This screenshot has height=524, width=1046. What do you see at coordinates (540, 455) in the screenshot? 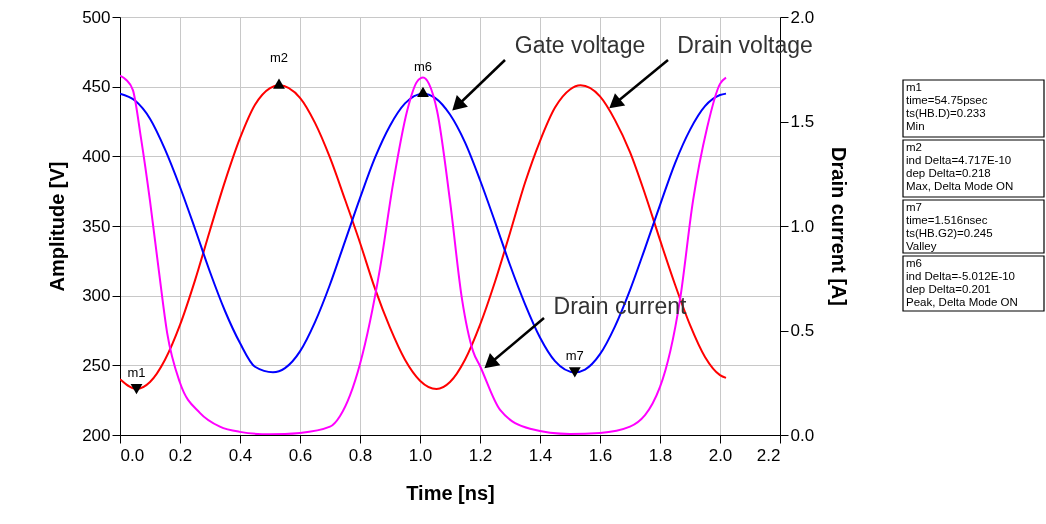
I see `x-tick-label: 1.4` at bounding box center [540, 455].